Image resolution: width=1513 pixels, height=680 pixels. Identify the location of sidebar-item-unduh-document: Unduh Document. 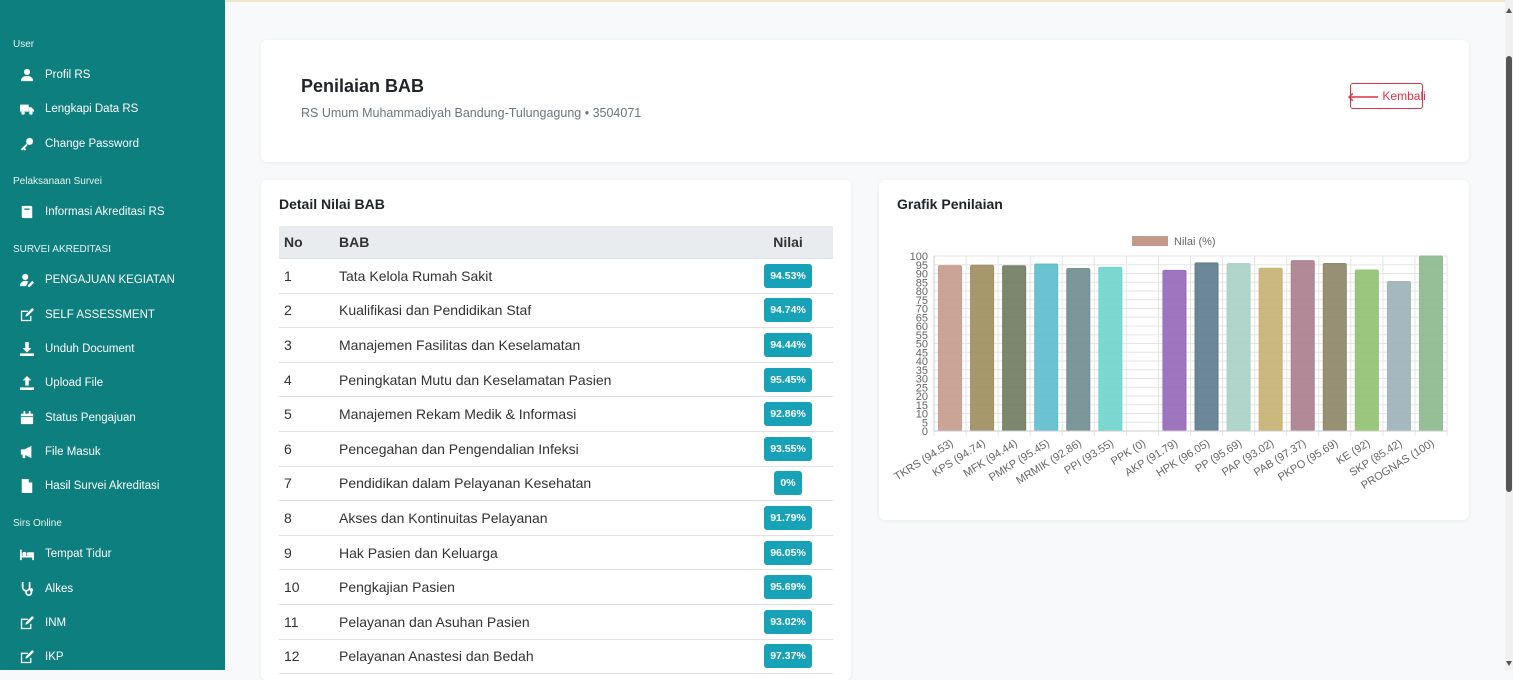
(112, 349).